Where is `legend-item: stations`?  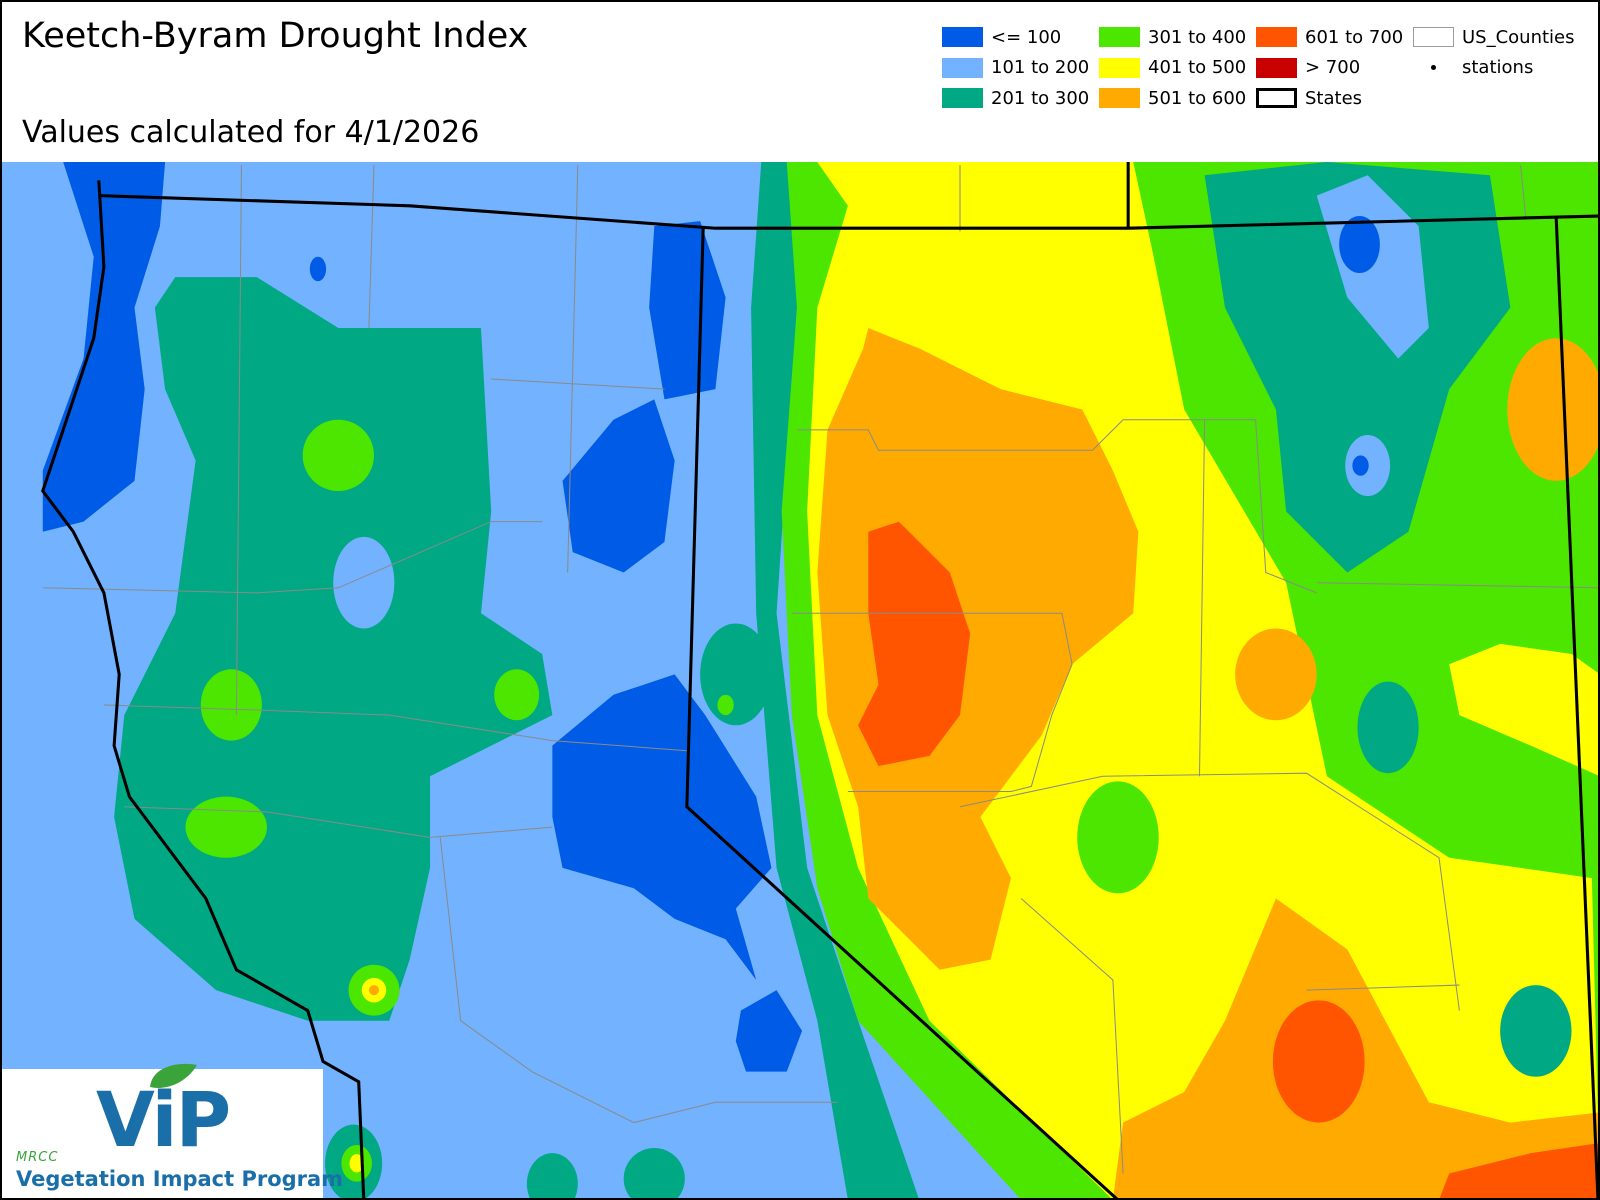 legend-item: stations is located at coordinates (1491, 68).